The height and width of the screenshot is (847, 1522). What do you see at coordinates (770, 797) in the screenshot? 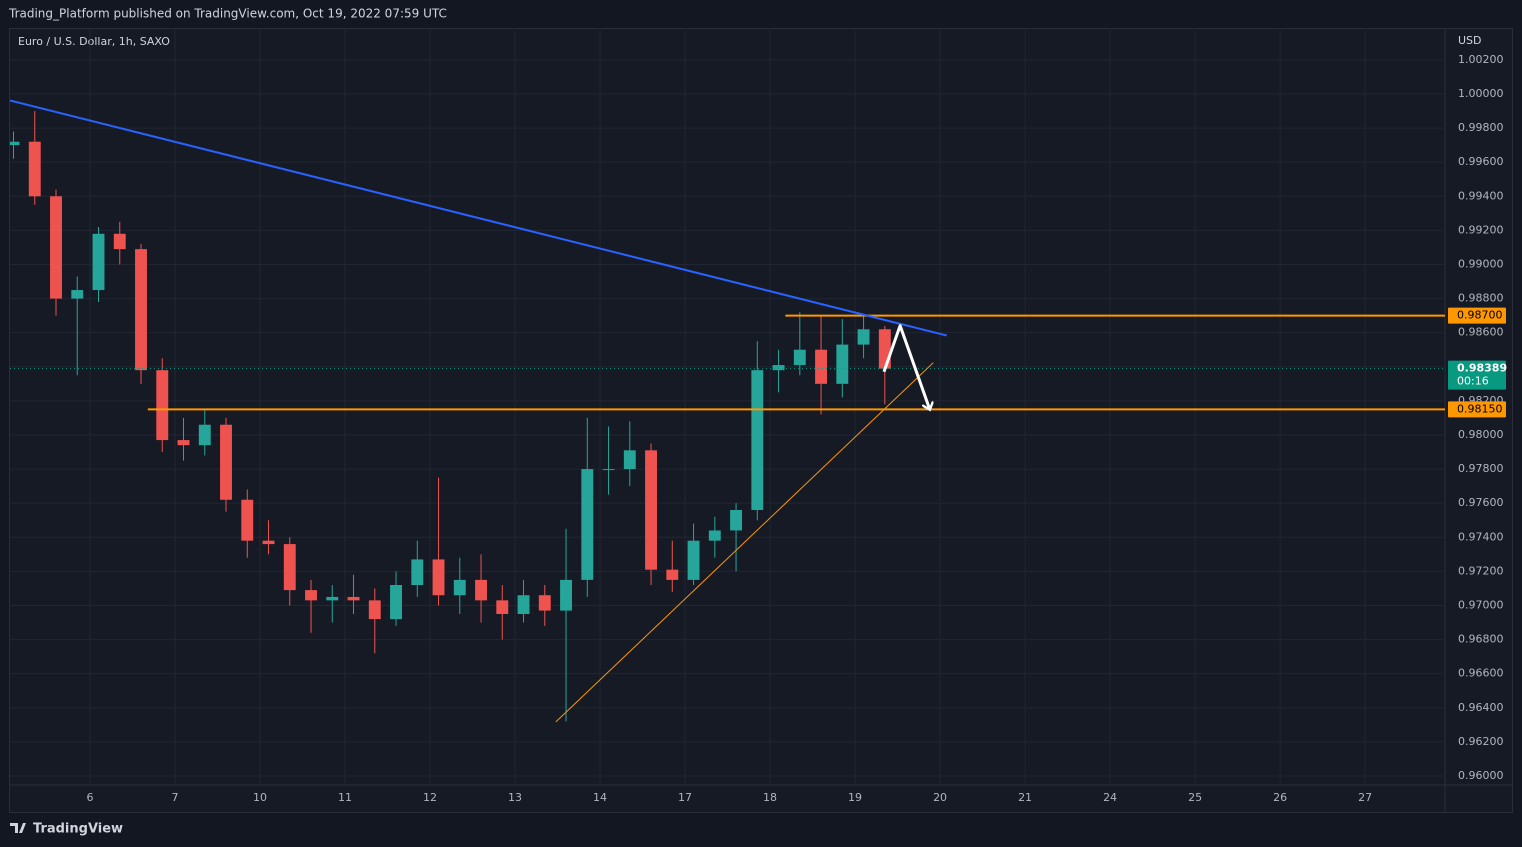
I see `x-tick-label: 18` at bounding box center [770, 797].